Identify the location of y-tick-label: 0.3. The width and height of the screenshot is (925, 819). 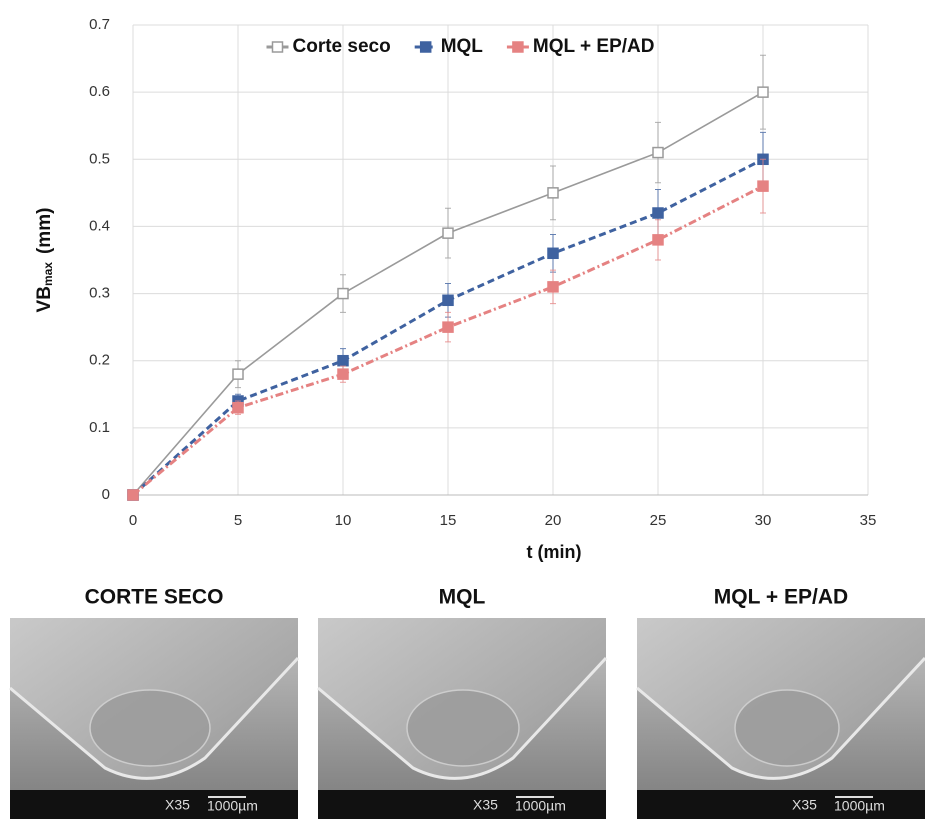
(99, 293).